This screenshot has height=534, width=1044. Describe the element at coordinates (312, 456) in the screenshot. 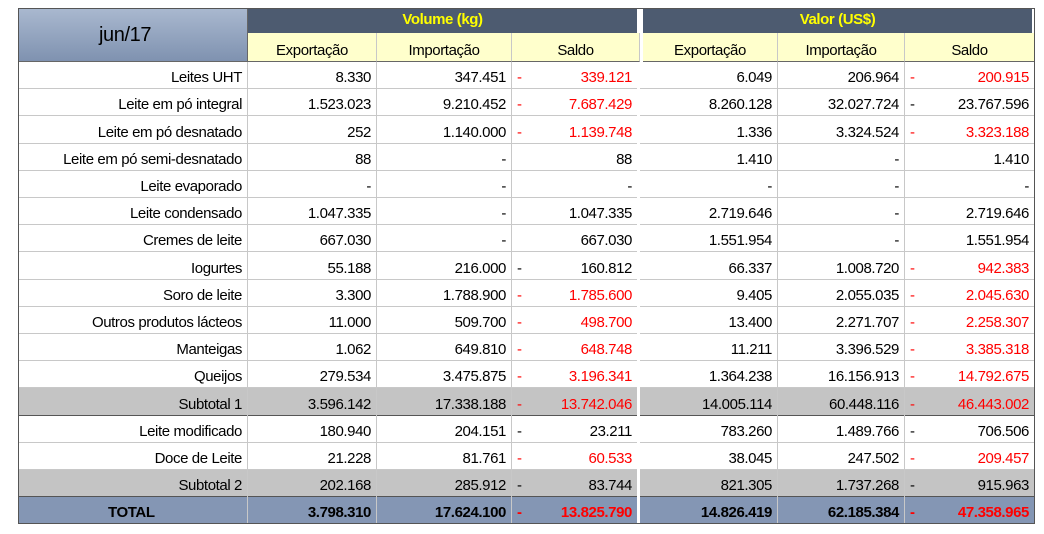

I see `cell: 21.228` at that location.